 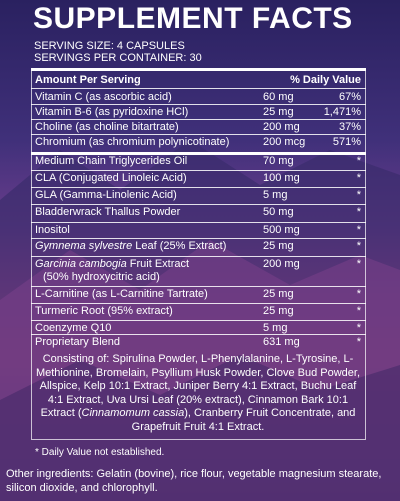 I want to click on nutrient-name: Chromium (as chromium polynicotinate), so click(x=132, y=142).